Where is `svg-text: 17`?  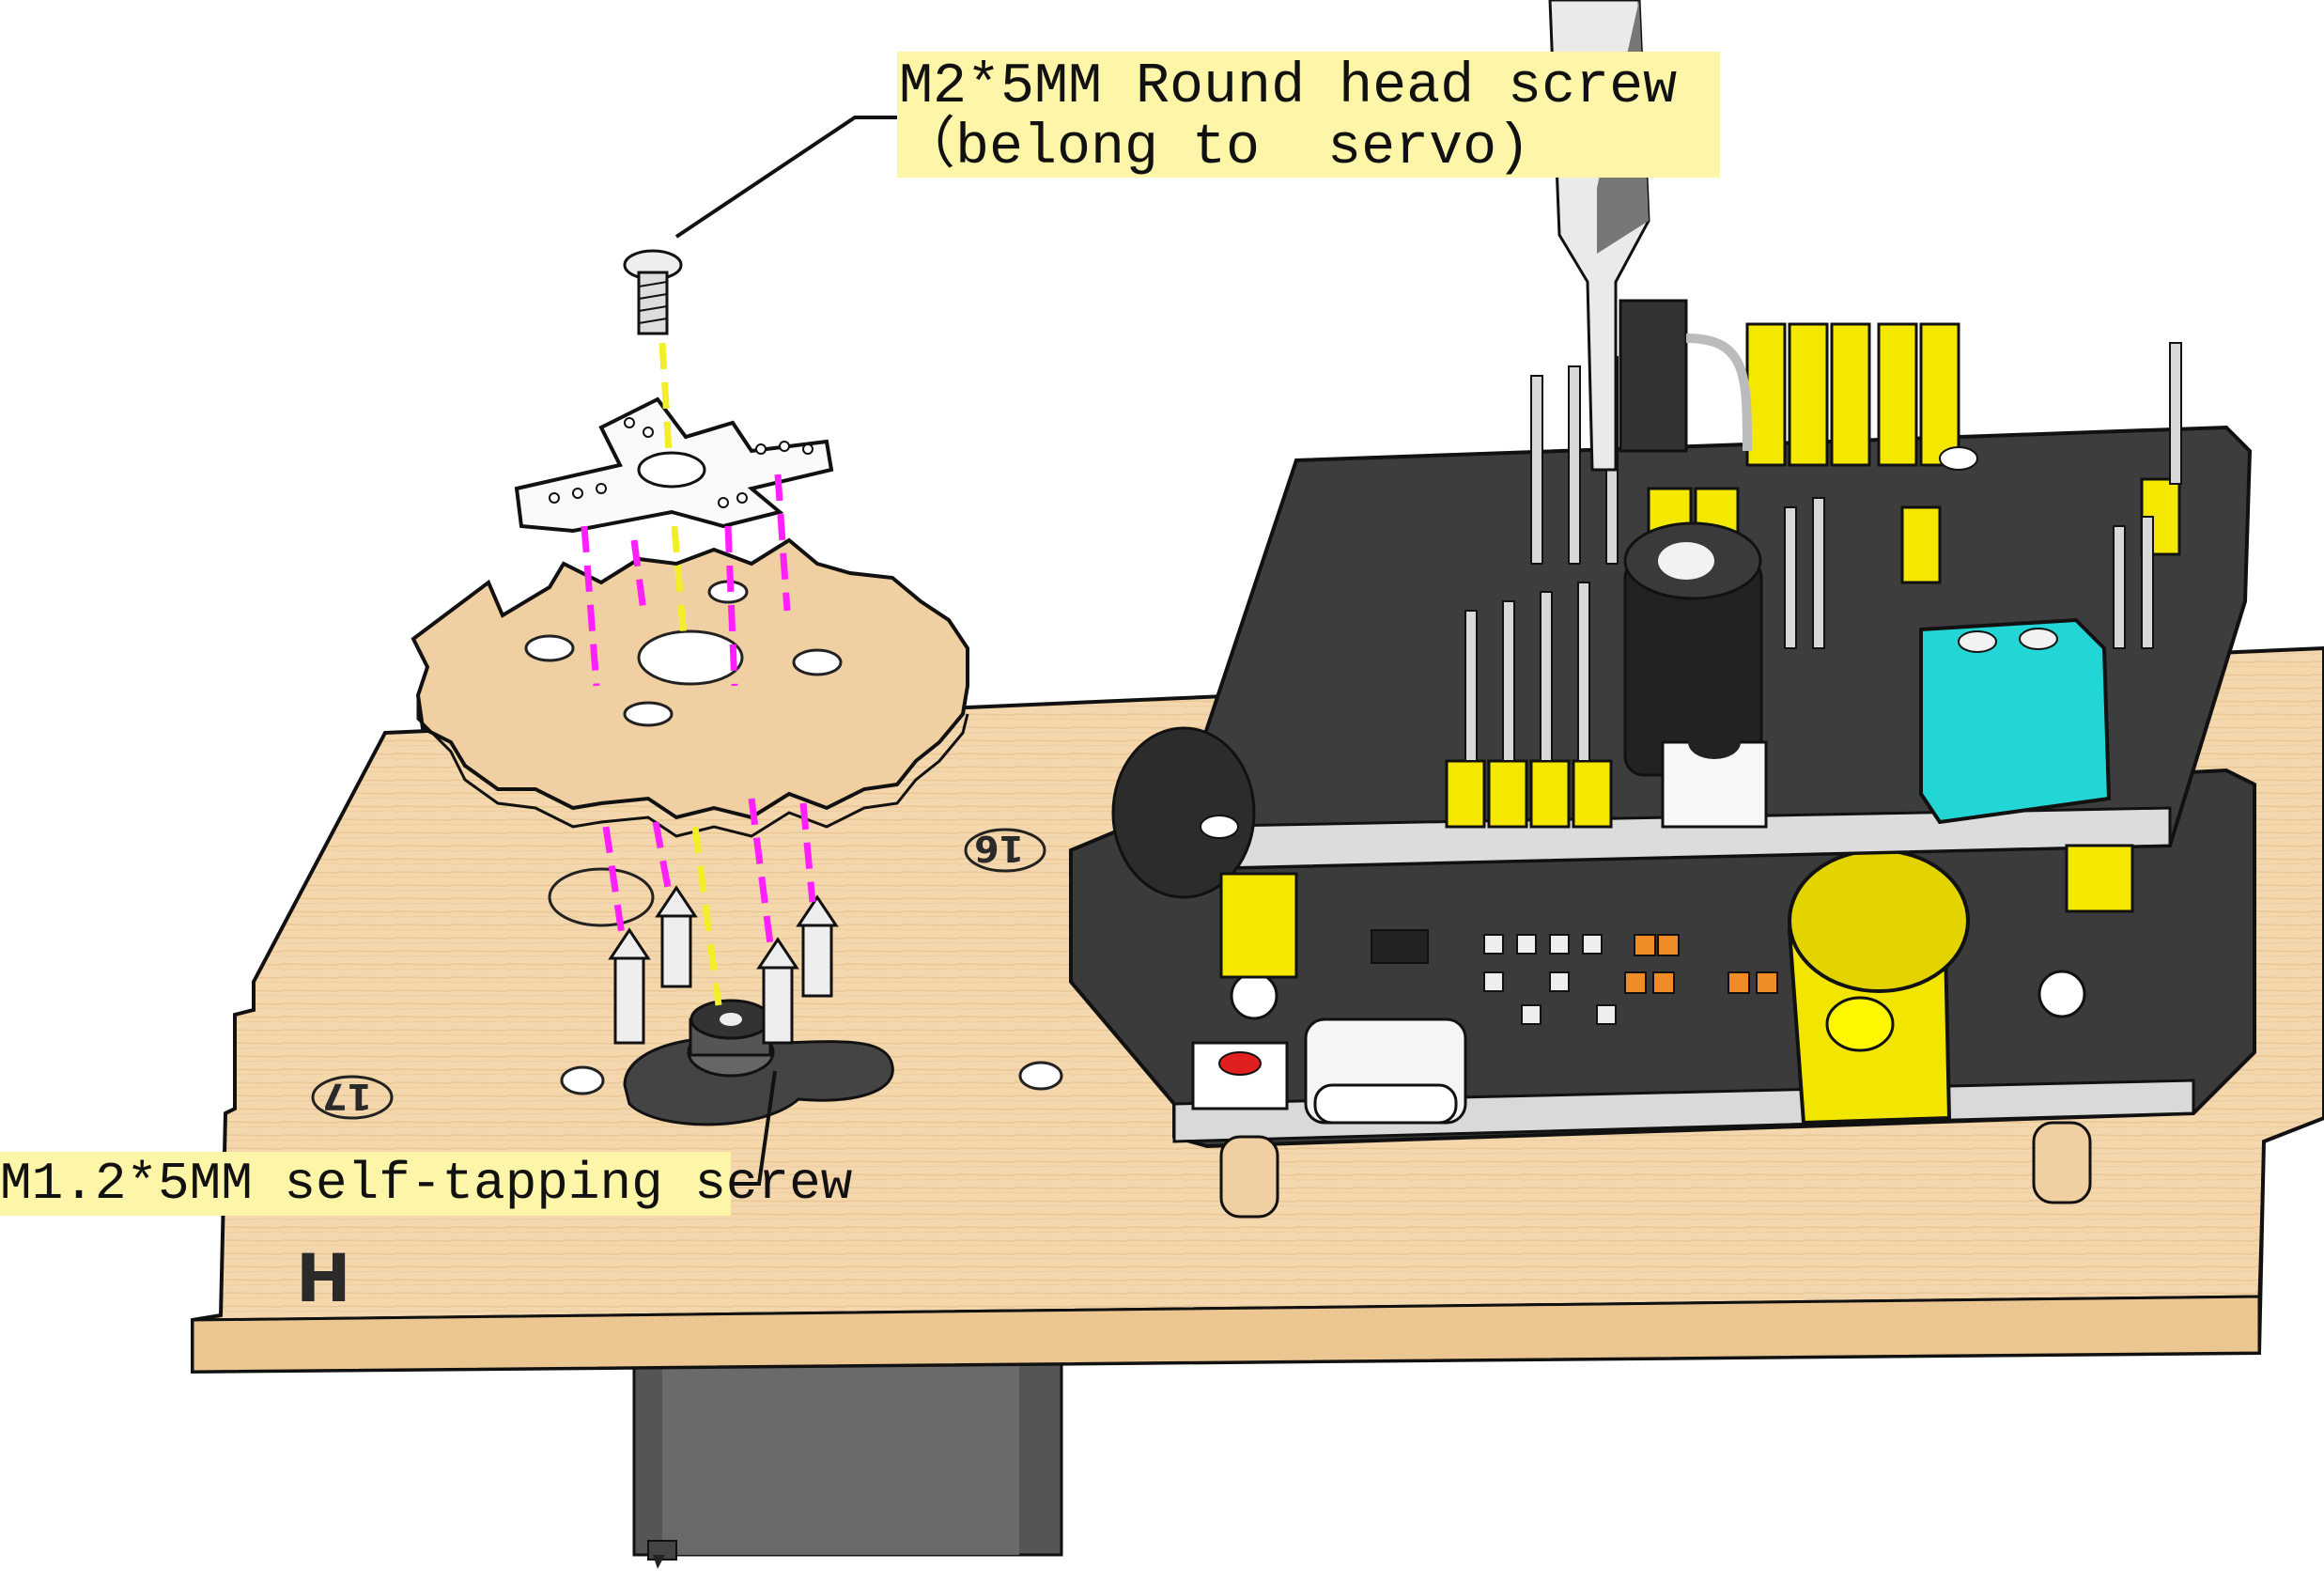 svg-text: 17 is located at coordinates (347, 1096).